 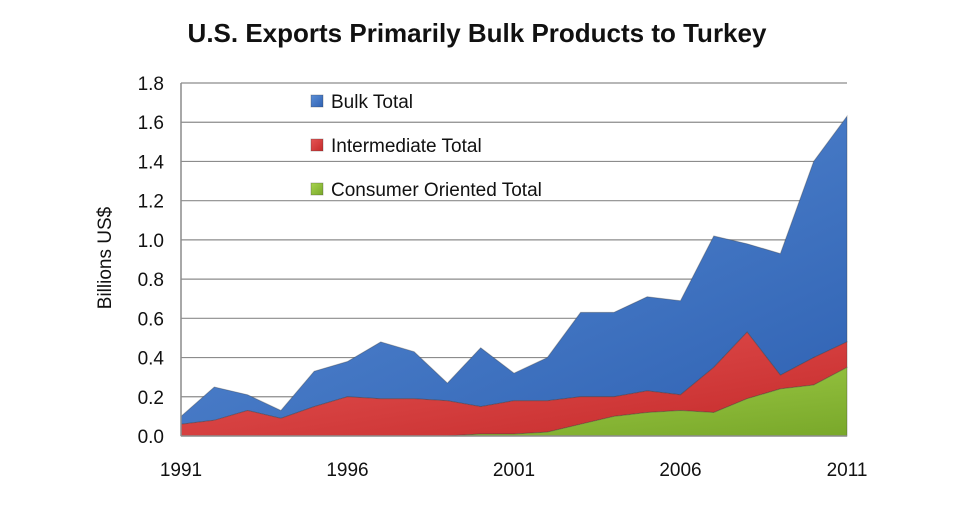 What do you see at coordinates (151, 437) in the screenshot?
I see `y-tick-label: 0.0` at bounding box center [151, 437].